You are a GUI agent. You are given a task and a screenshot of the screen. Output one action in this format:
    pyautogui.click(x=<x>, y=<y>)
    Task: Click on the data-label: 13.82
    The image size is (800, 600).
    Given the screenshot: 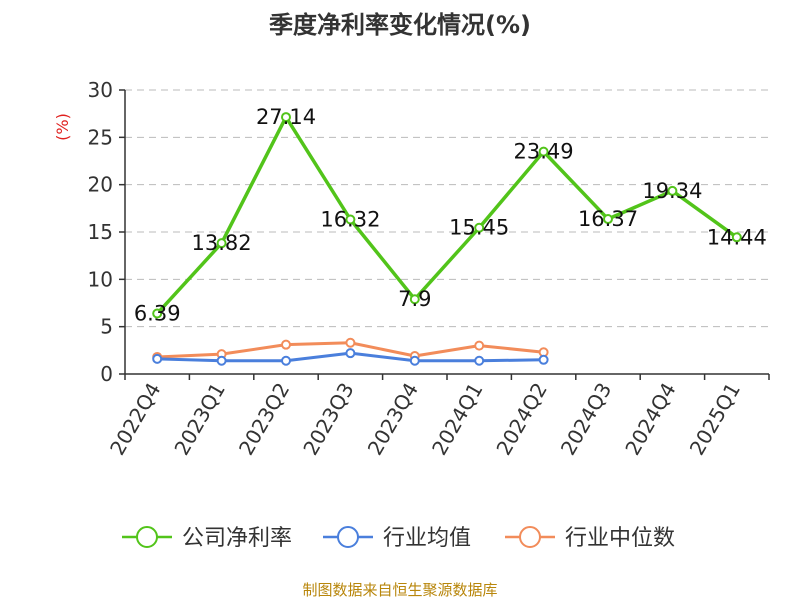 What is the action you would take?
    pyautogui.click(x=222, y=243)
    